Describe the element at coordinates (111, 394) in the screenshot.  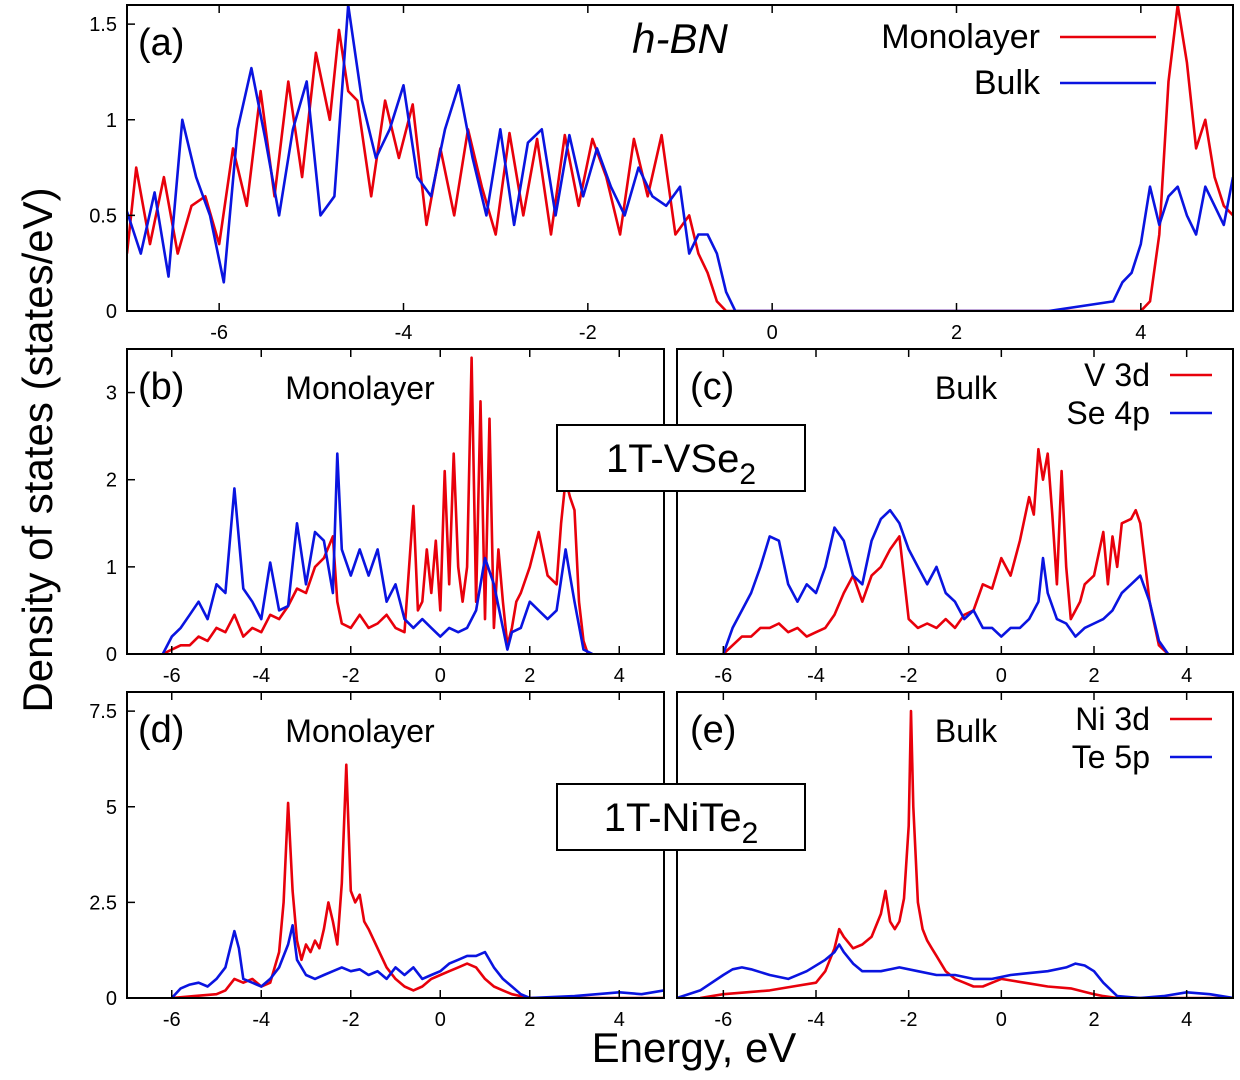
I see `y-tick-label: 3` at that location.